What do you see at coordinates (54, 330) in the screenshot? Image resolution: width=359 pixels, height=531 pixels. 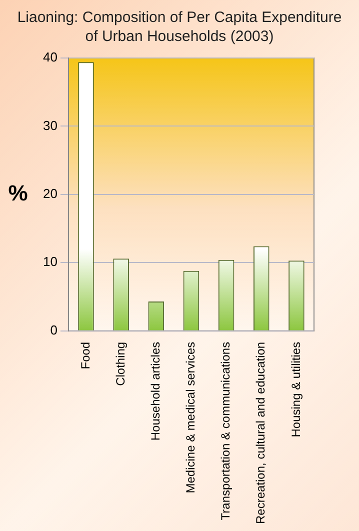 I see `y-tick-label: 0` at bounding box center [54, 330].